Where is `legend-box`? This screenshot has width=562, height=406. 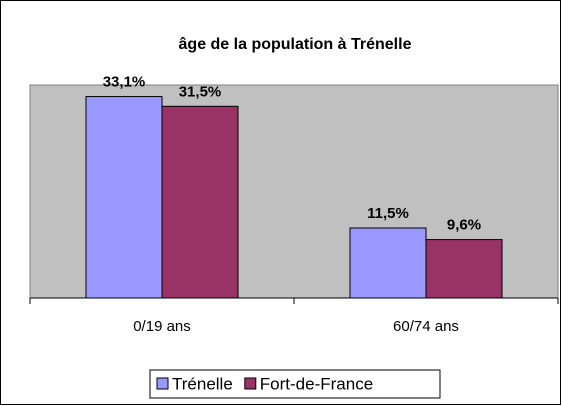
legend-box is located at coordinates (295, 384).